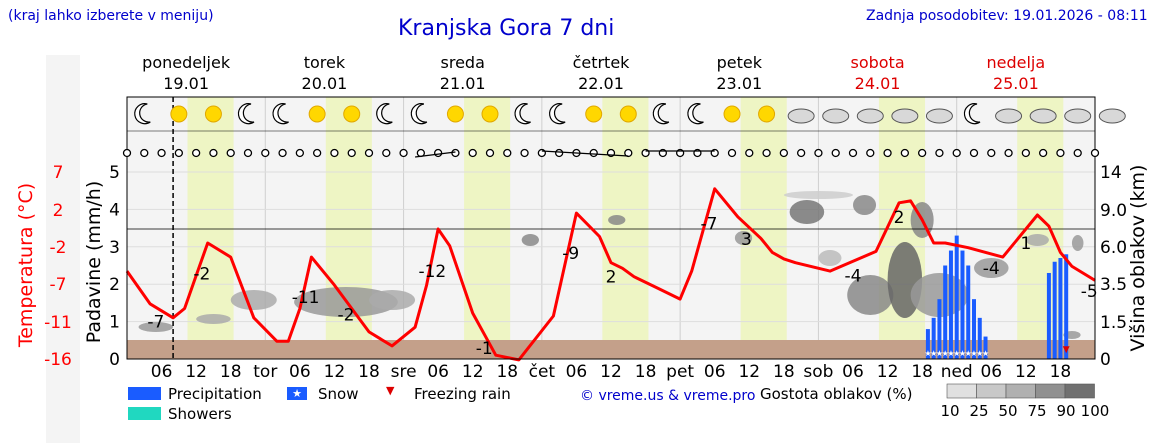 This screenshot has height=443, width=1152. Describe the element at coordinates (345, 316) in the screenshot. I see `temperature-label: -2` at that location.